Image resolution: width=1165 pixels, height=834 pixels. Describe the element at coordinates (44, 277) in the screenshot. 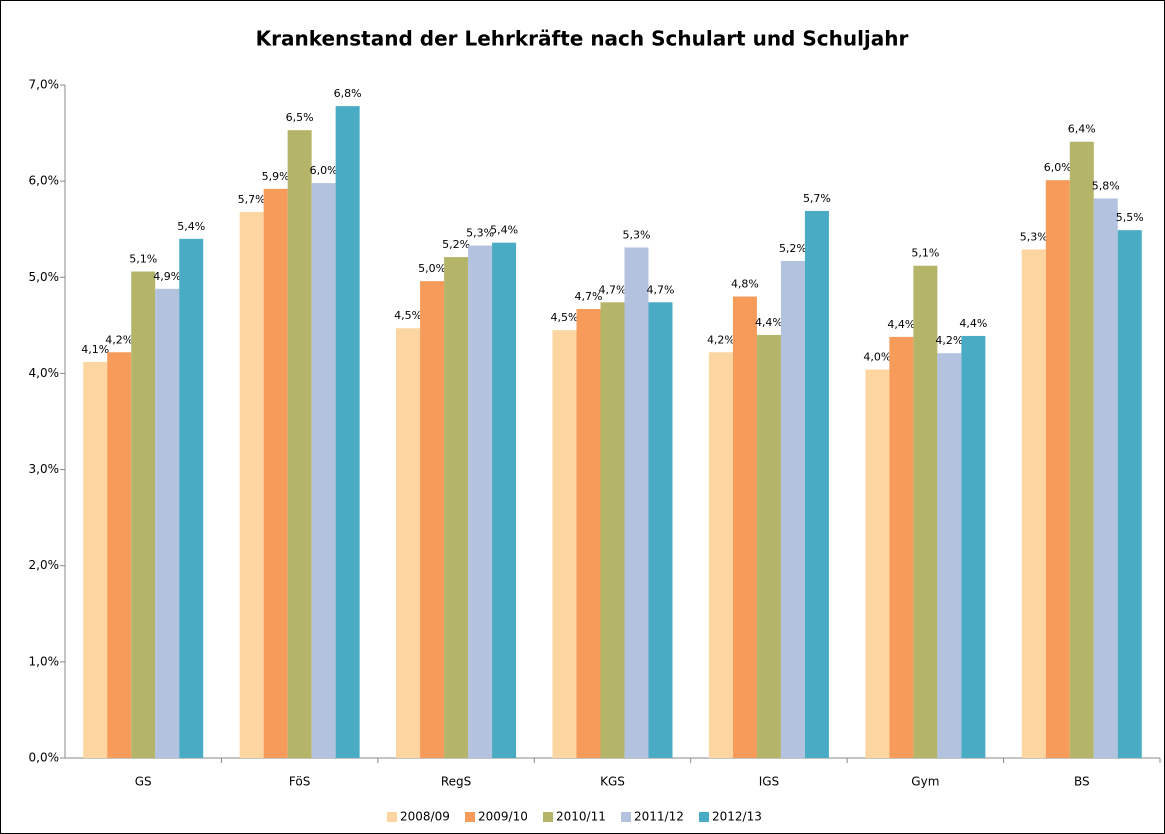

I see `y-tick-label: 5,0%` at that location.